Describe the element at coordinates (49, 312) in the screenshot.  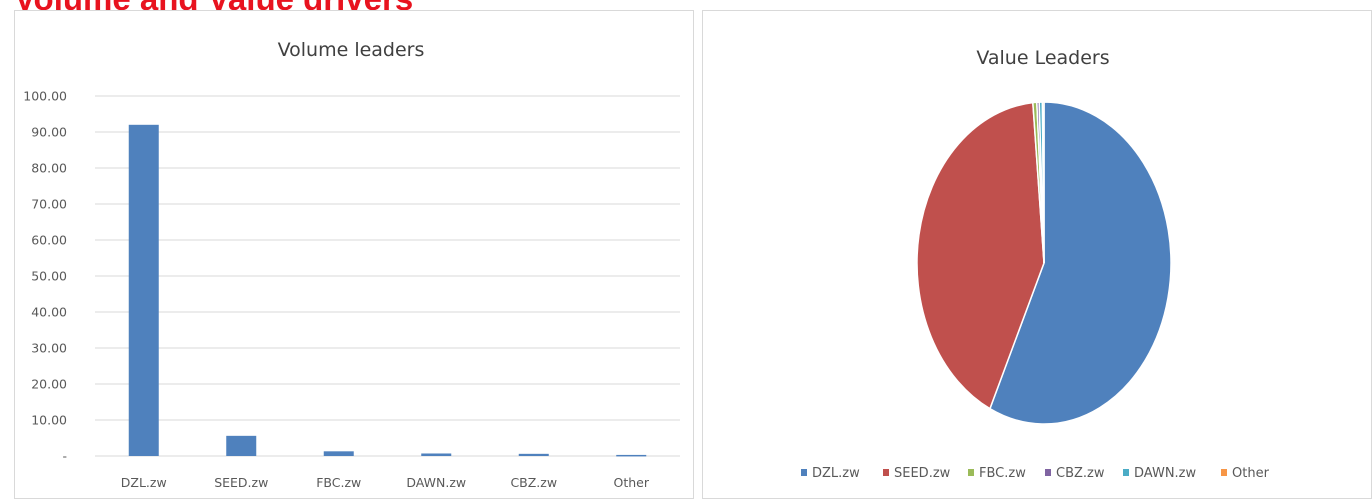
I see `y-tick-label: 40.00` at that location.